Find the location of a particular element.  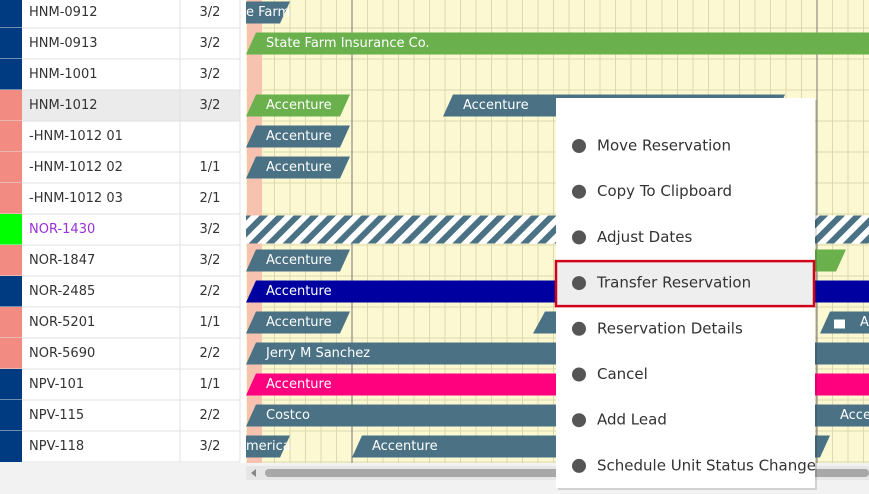

menu-item: Adjust Dates is located at coordinates (645, 237).